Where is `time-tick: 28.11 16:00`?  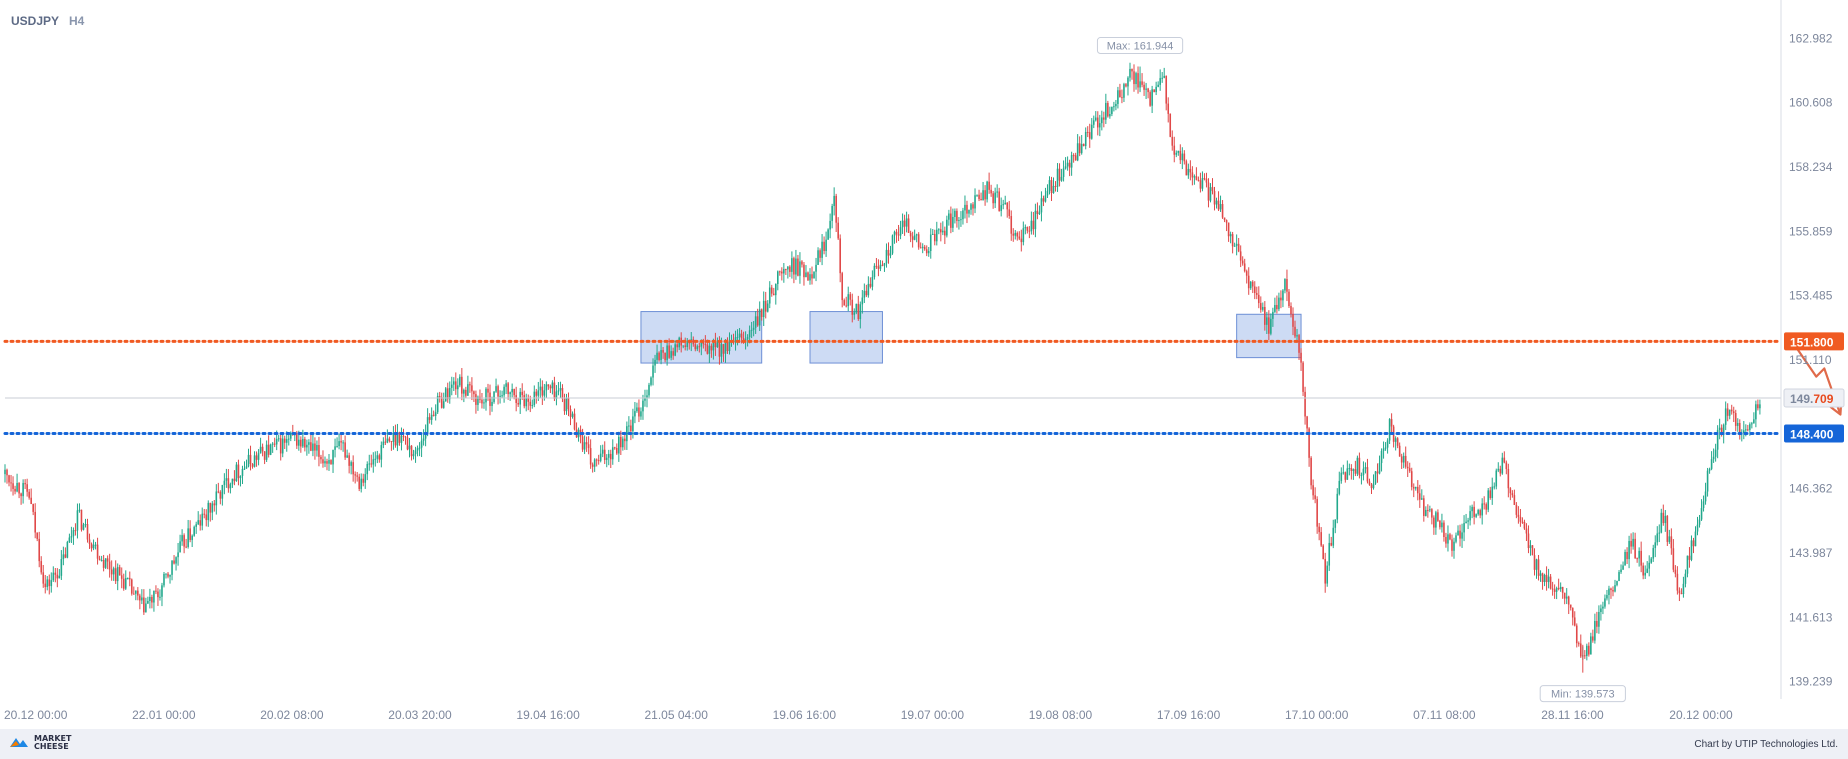
time-tick: 28.11 16:00 is located at coordinates (1572, 715).